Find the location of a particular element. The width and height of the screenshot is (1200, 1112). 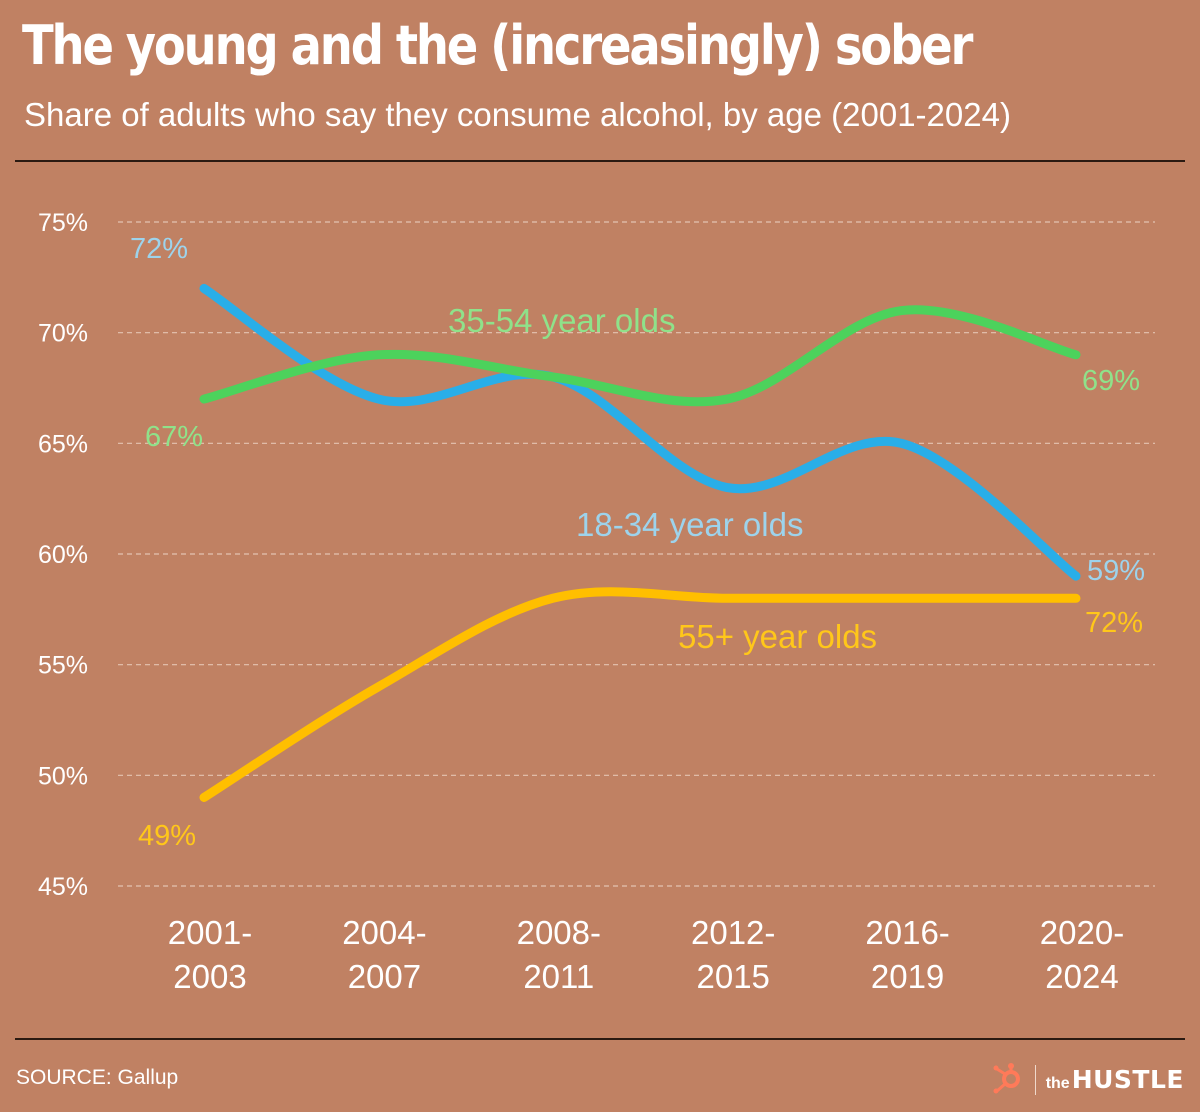

y-tick-label: 55% is located at coordinates (63, 666).